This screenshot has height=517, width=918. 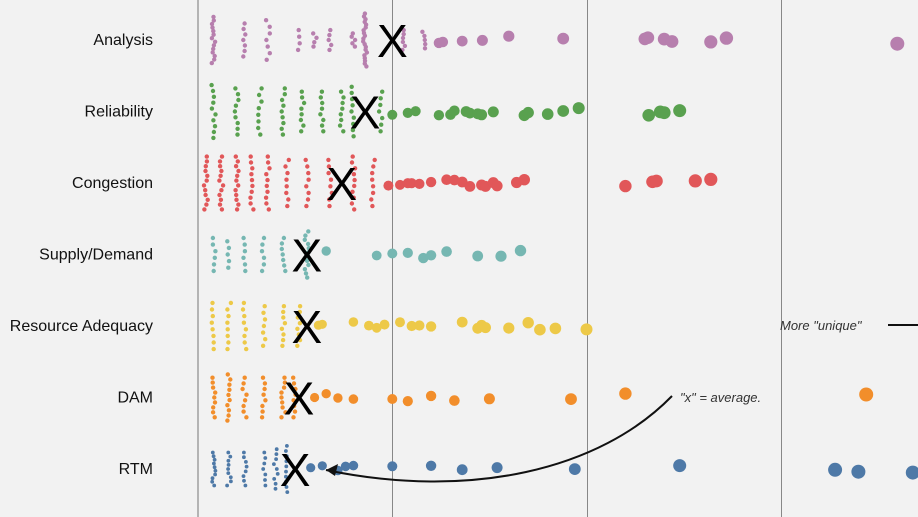 I want to click on category-label: Supply/Demand, so click(x=96, y=255).